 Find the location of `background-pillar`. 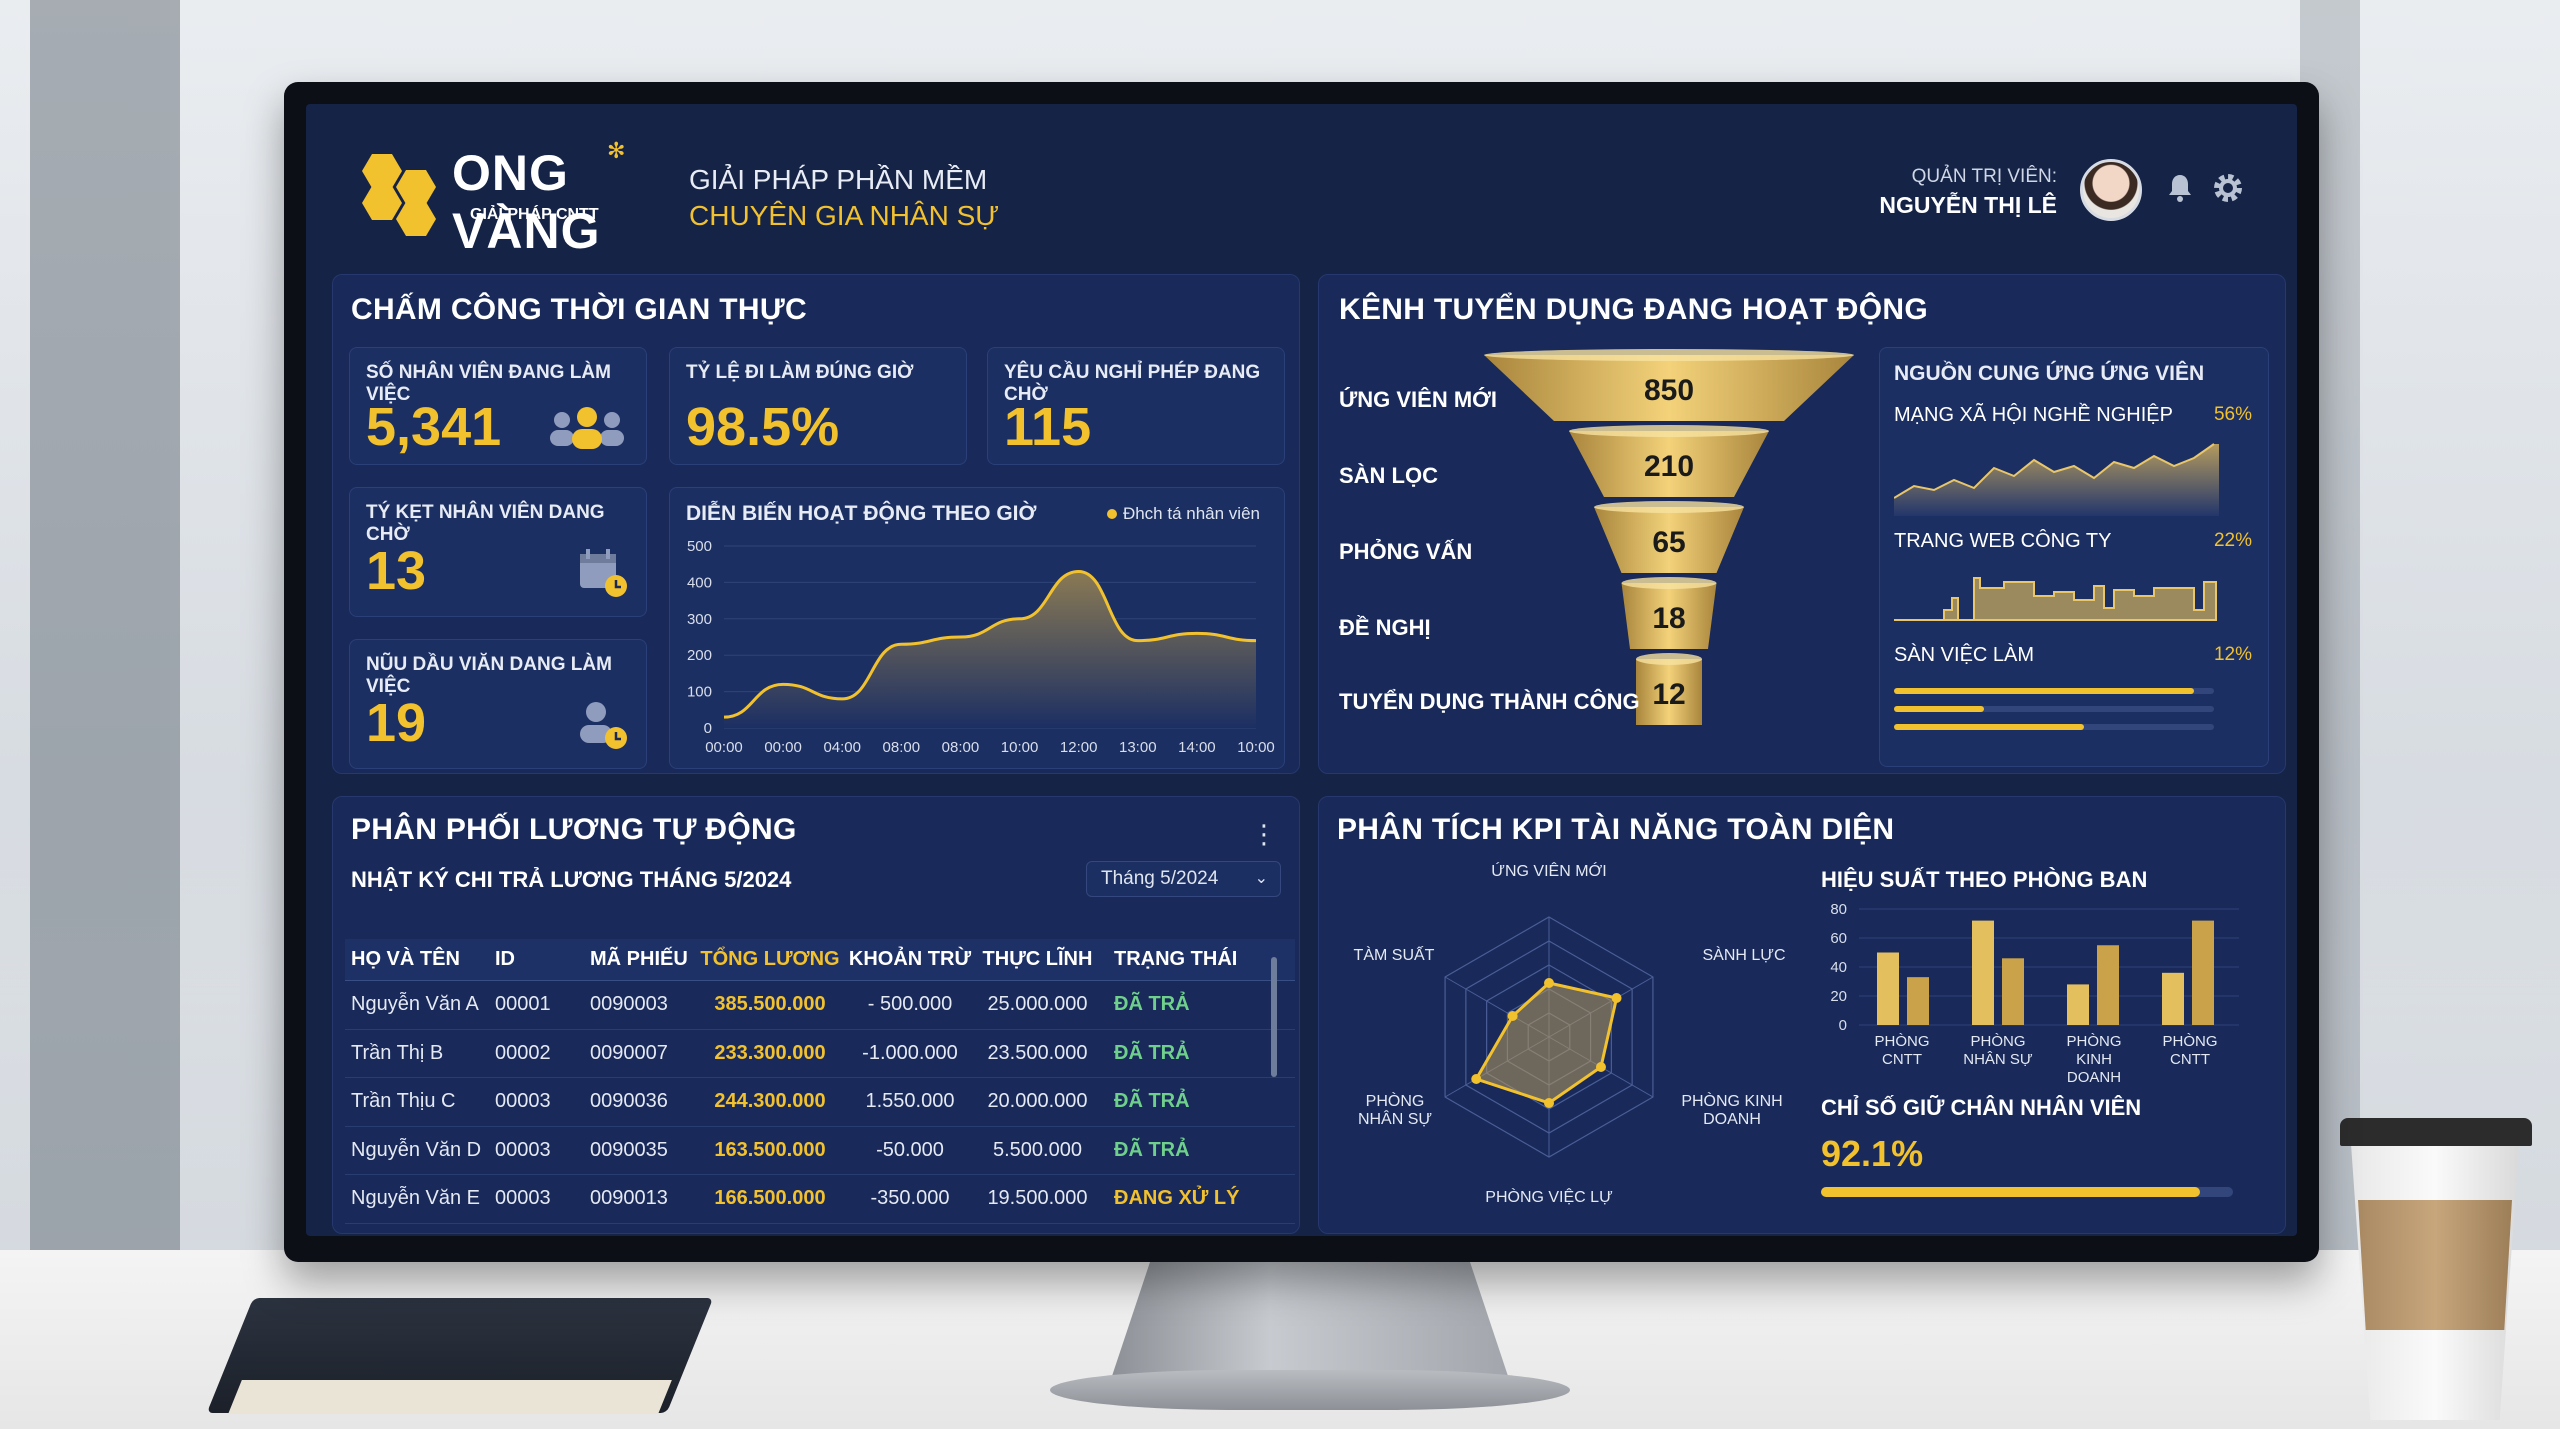

background-pillar is located at coordinates (105, 625).